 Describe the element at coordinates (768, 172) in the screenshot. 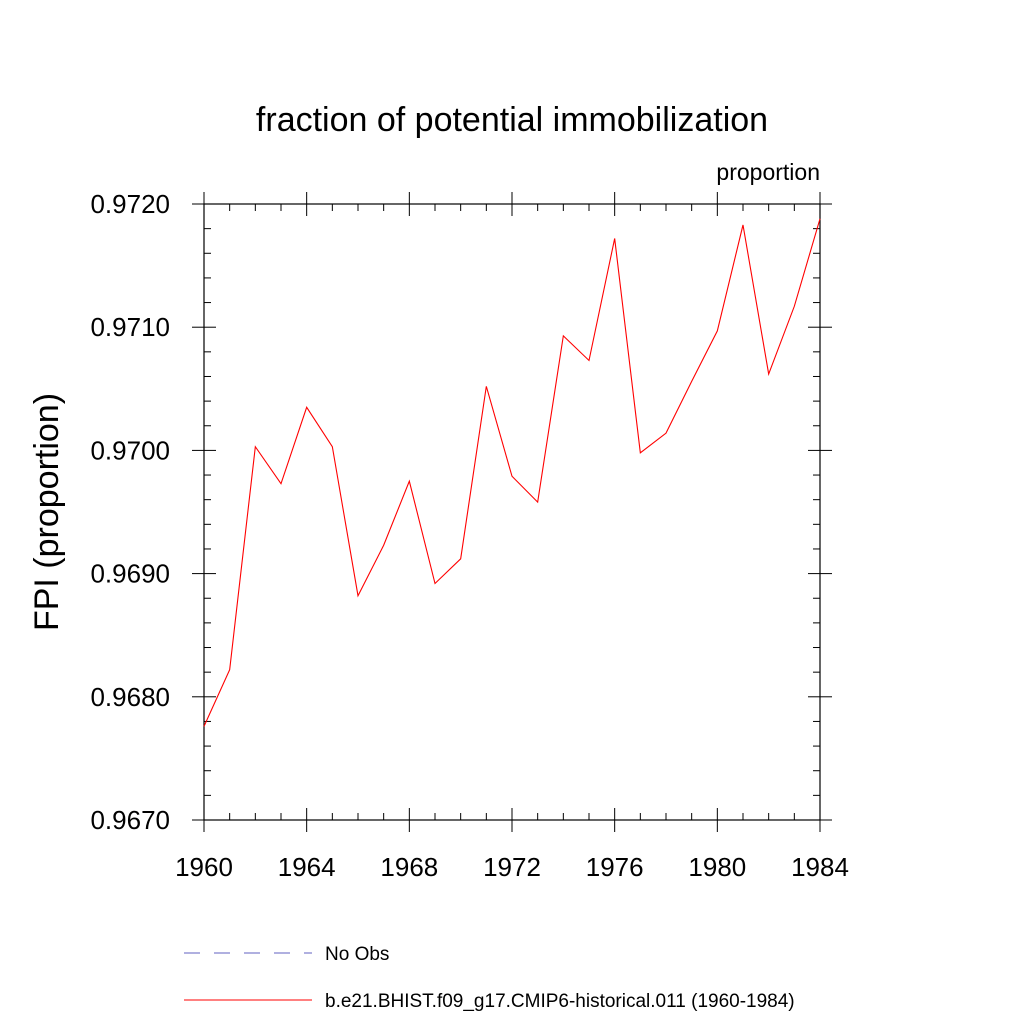

I see `units-label: proportion` at that location.